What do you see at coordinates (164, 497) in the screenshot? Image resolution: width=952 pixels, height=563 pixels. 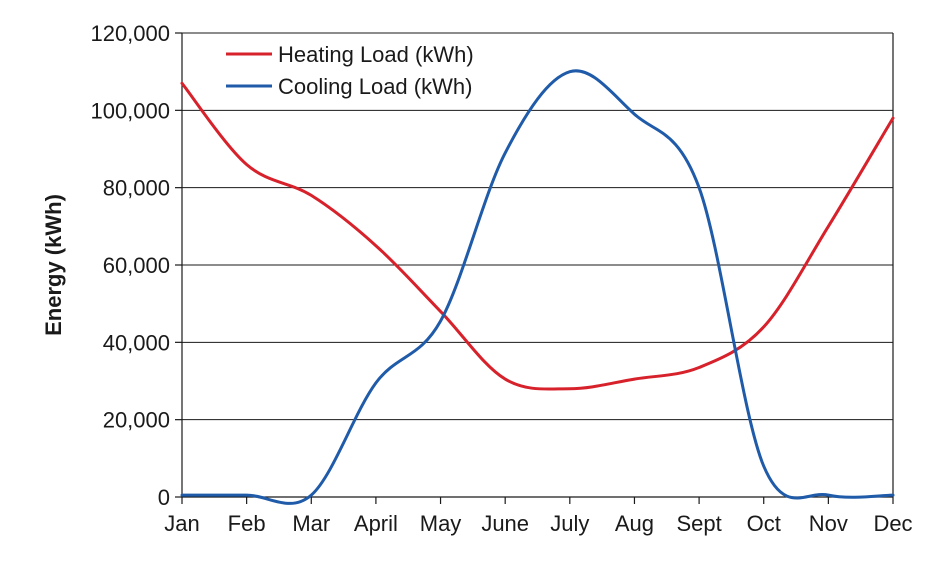 I see `y-tick-label: 0` at bounding box center [164, 497].